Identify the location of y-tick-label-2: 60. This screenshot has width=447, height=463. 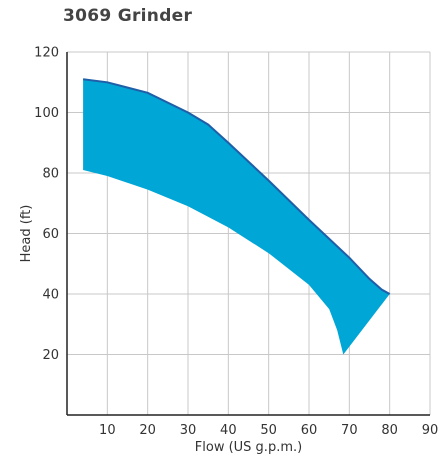
(50, 234).